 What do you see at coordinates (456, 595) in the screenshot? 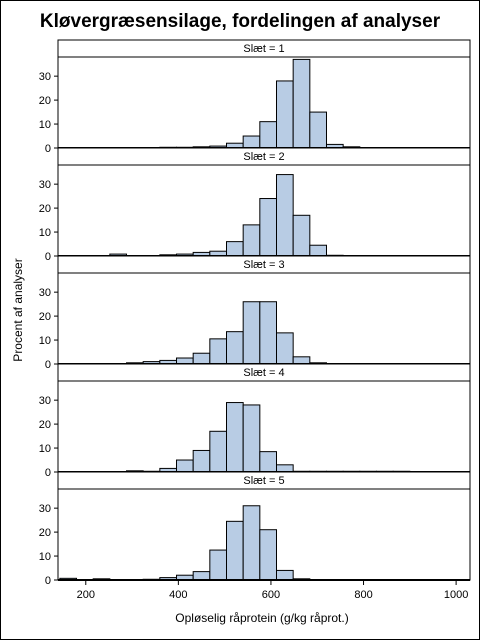
I see `x-tick-label: 1000` at bounding box center [456, 595].